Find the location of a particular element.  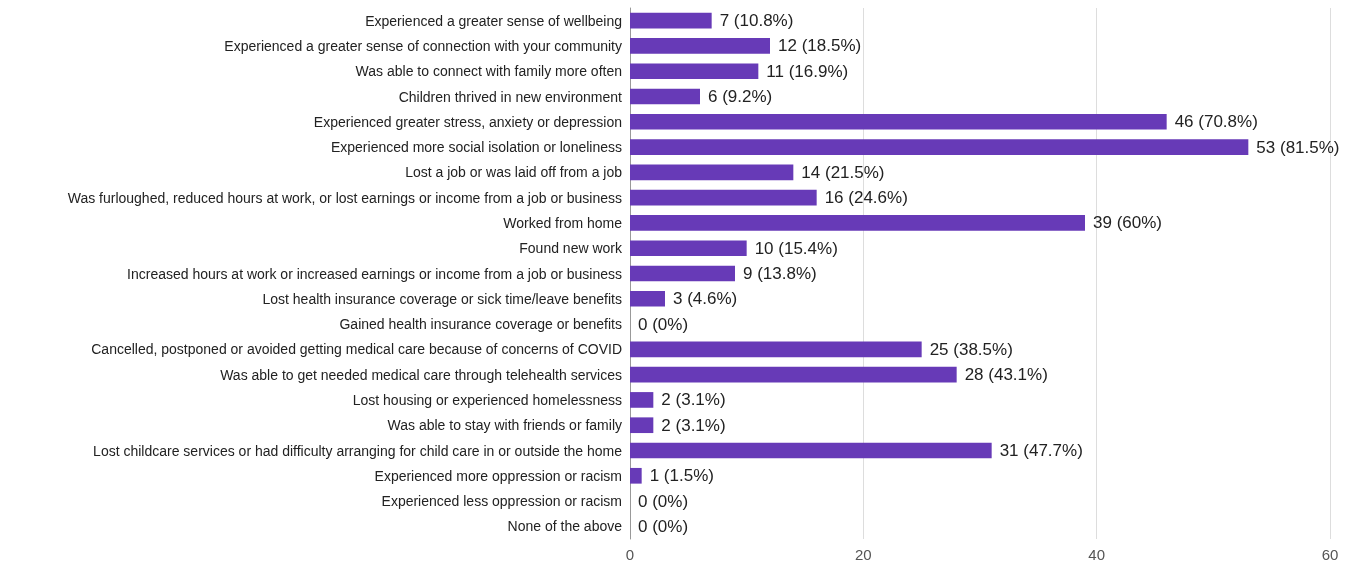

x-tick-label: 40 is located at coordinates (1097, 554).